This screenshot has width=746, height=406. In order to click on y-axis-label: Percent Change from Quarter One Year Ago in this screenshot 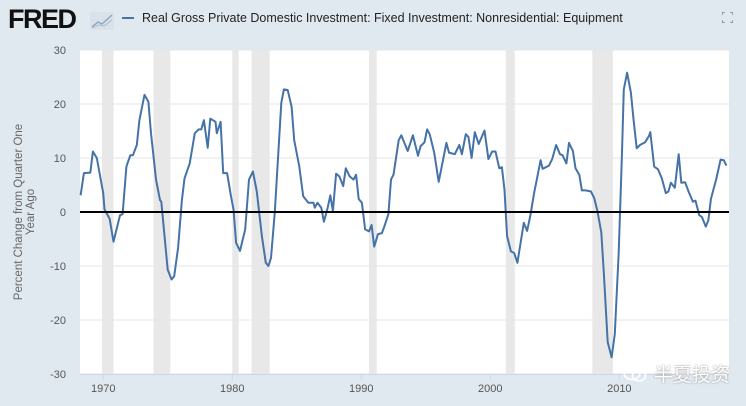, I will do `click(25, 212)`.